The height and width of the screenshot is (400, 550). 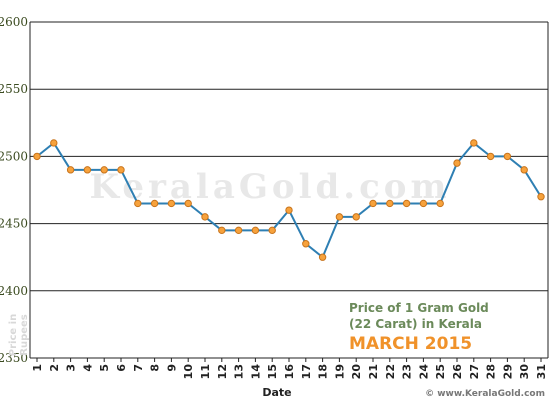 I want to click on x-axis-label: Date, so click(x=276, y=392).